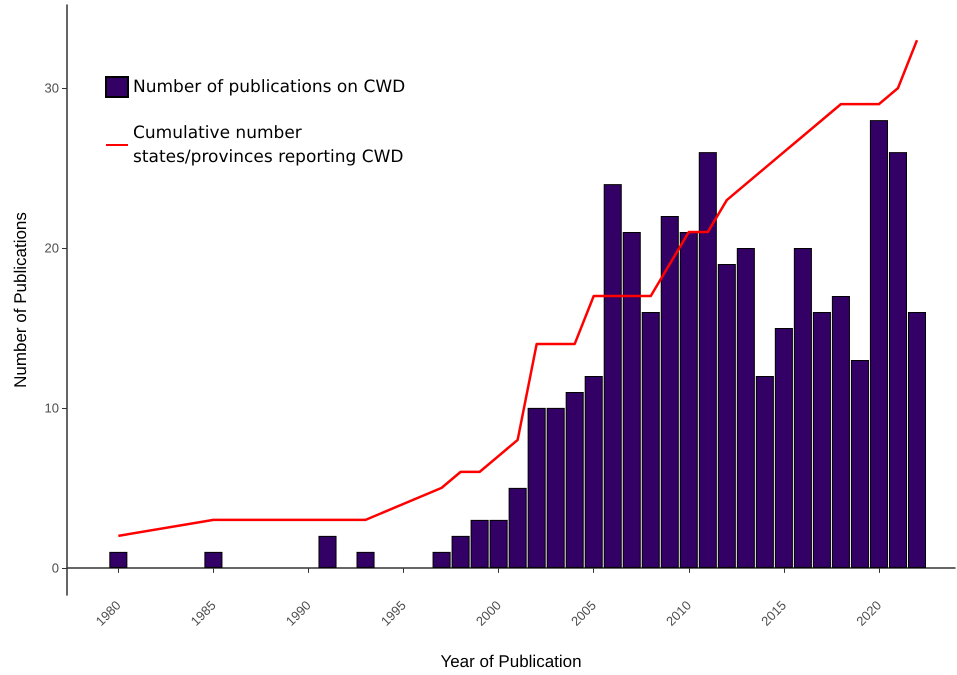 The height and width of the screenshot is (675, 957). Describe the element at coordinates (268, 145) in the screenshot. I see `legend-label: Cumulative number states/provinces reporting CWD` at that location.